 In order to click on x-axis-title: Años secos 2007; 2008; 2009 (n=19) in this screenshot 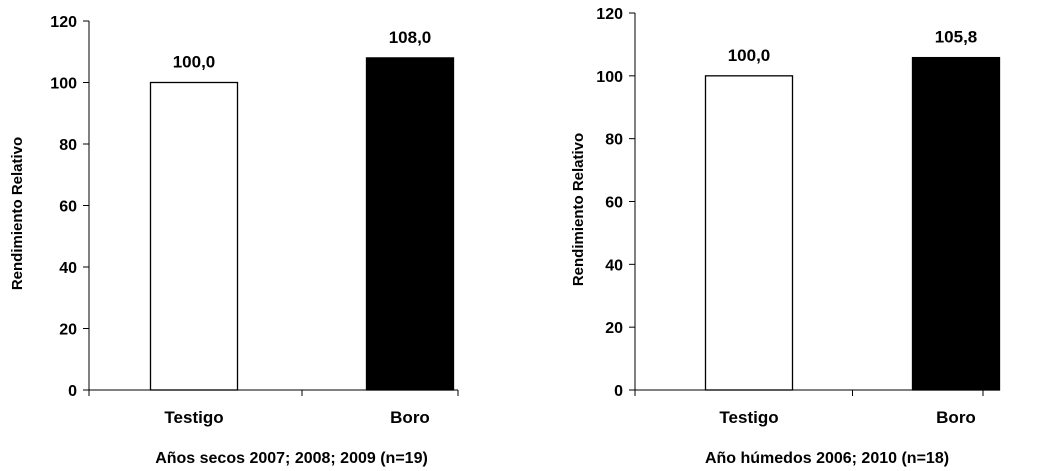, I will do `click(291, 458)`.